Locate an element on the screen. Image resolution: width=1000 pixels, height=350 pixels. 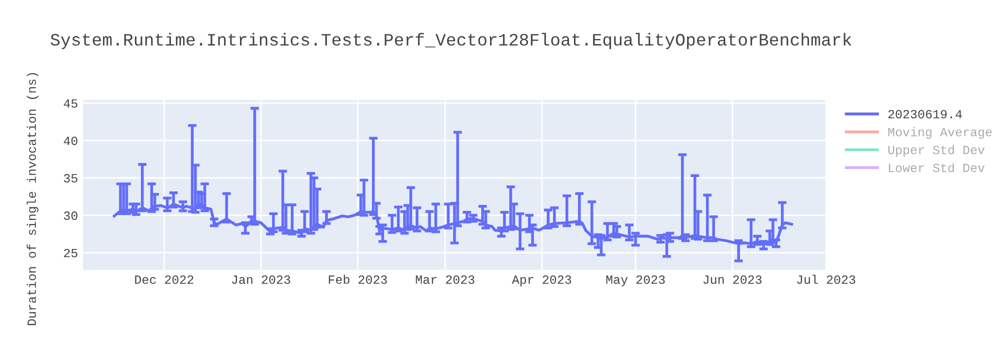
x-tick-label: Dec 2022 is located at coordinates (164, 279).